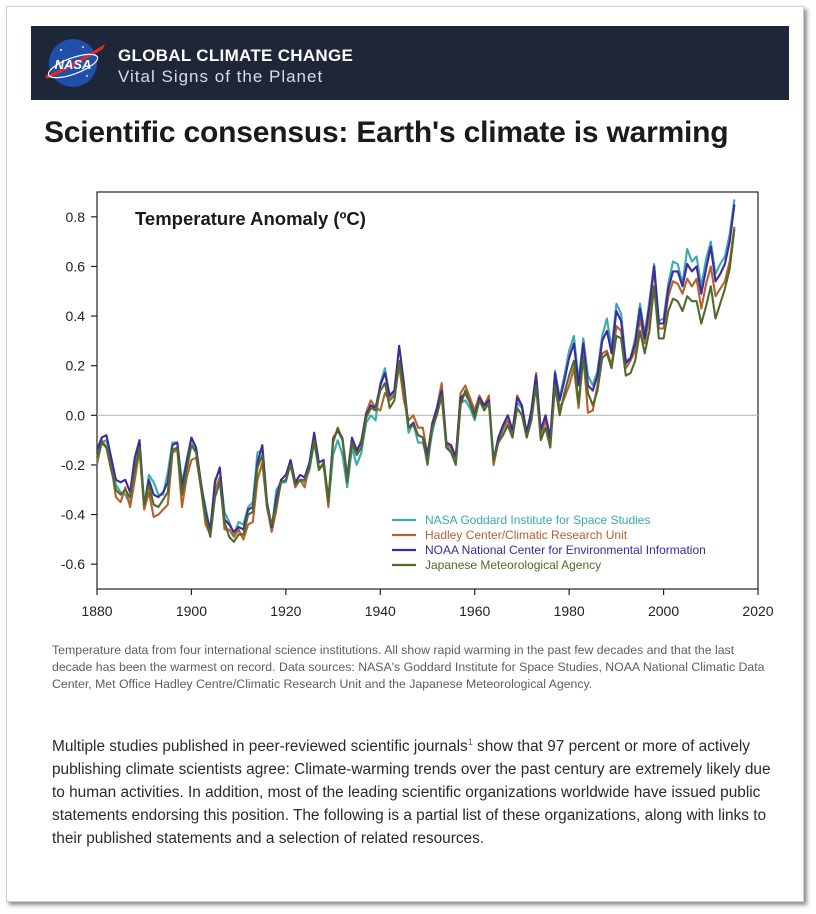 This screenshot has width=816, height=914. I want to click on x-tick-label: 1960, so click(474, 611).